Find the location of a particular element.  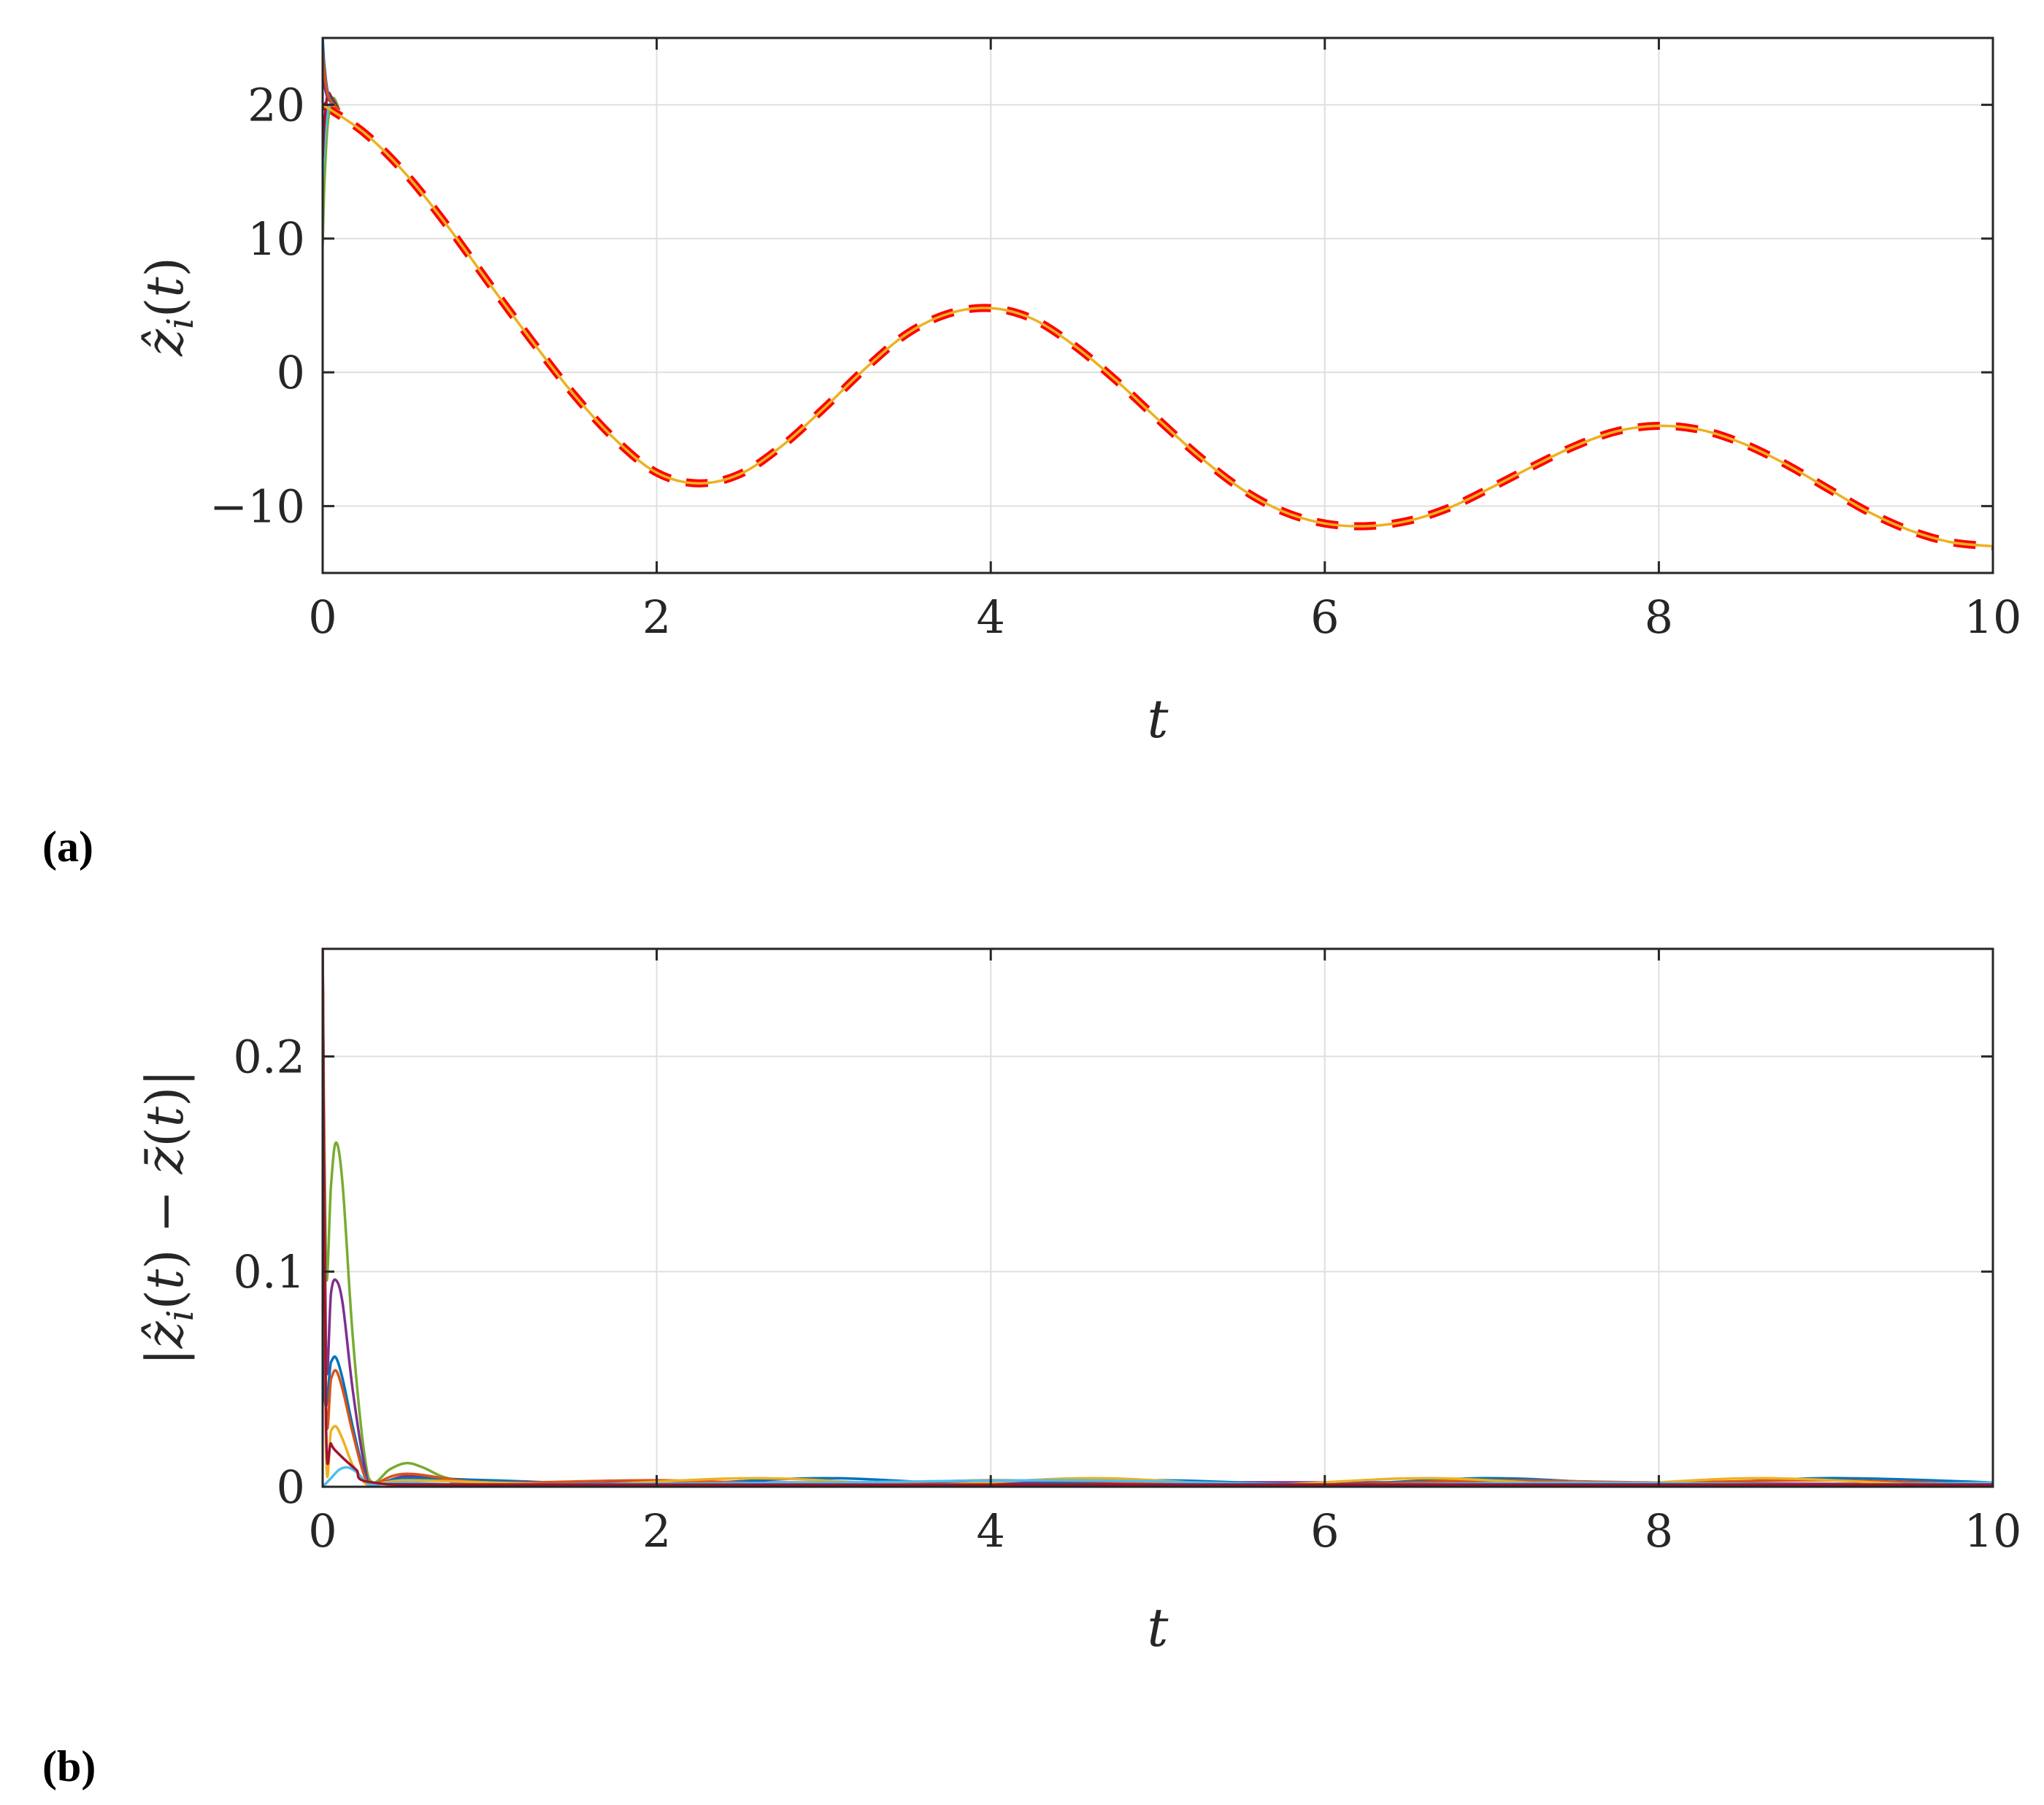

panel-label-b: (b) is located at coordinates (69, 1766).